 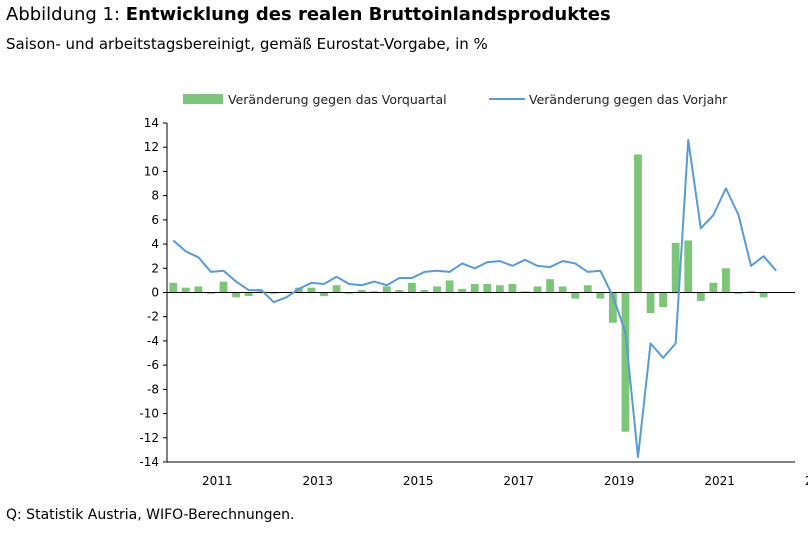 I want to click on source-note: Q: Statistik Austria, WIFO-Berechnungen., so click(x=150, y=515).